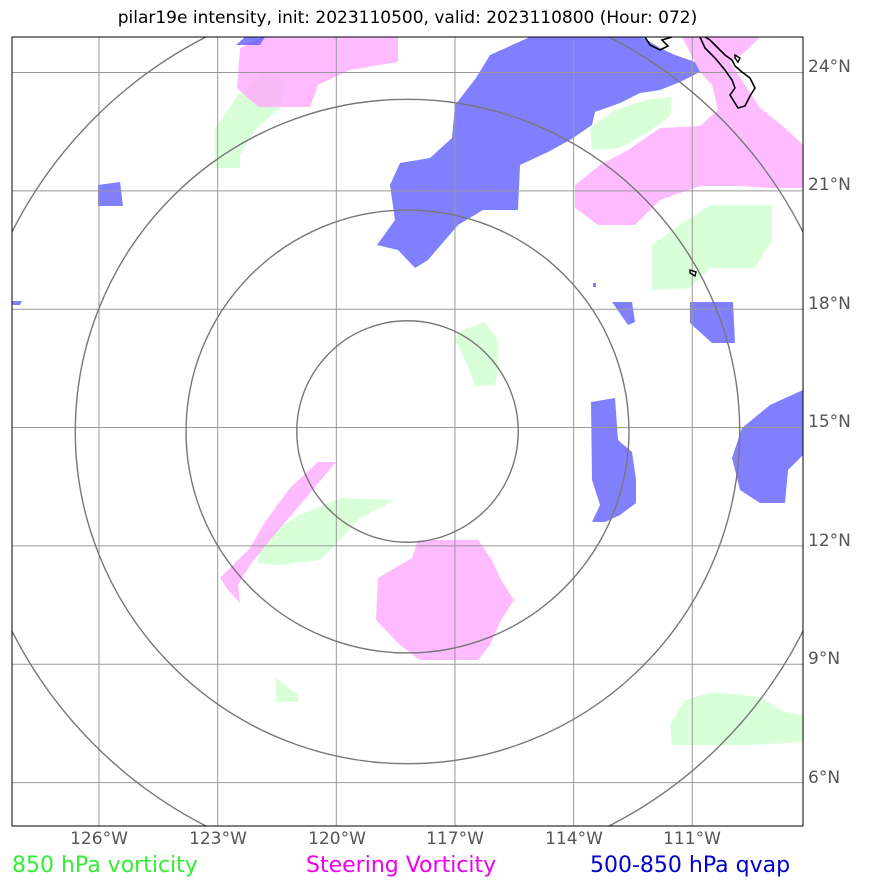 The width and height of the screenshot is (869, 891). Describe the element at coordinates (829, 67) in the screenshot. I see `lat-tick-label: 24°N` at that location.